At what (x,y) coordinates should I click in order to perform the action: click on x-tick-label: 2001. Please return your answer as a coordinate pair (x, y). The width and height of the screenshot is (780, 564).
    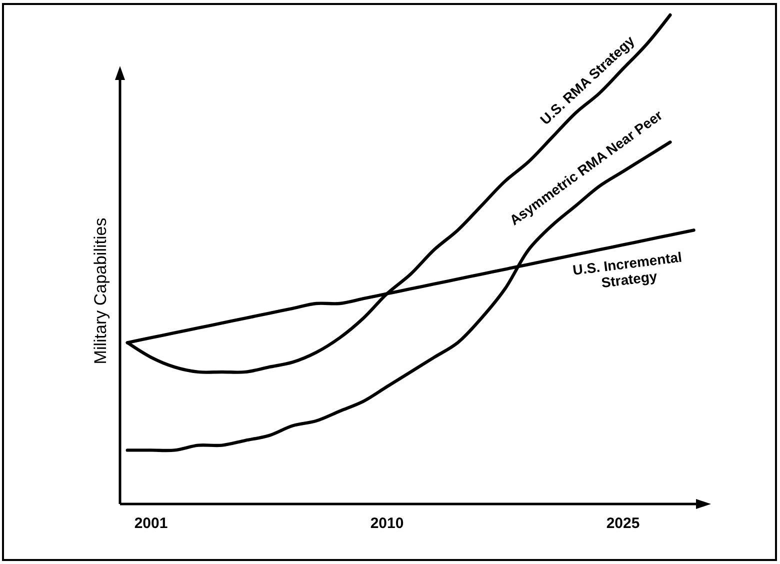
    Looking at the image, I should click on (151, 523).